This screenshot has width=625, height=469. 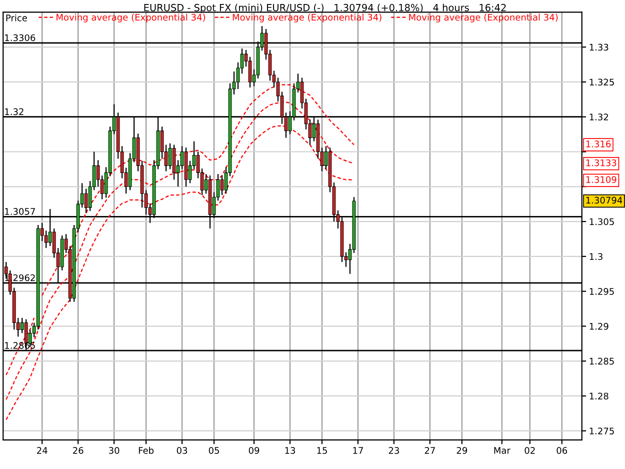 I want to click on x-tick-label: 29, so click(x=462, y=450).